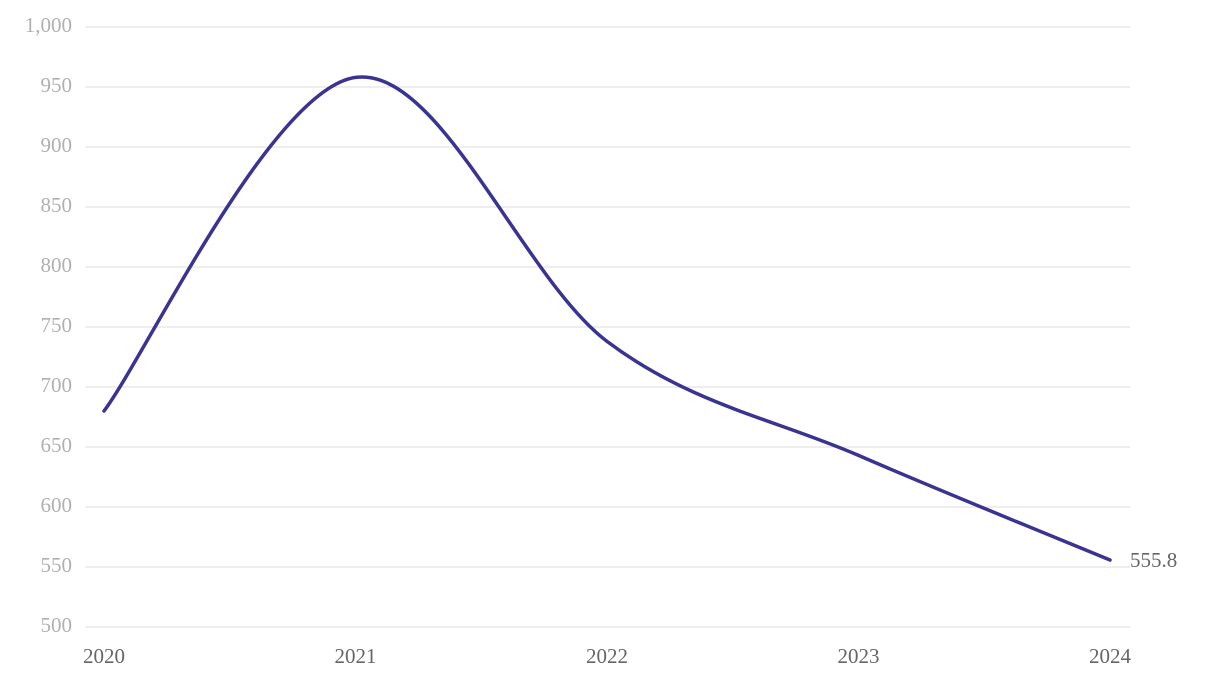 This screenshot has height=680, width=1220. I want to click on y-tick-label: 550, so click(57, 565).